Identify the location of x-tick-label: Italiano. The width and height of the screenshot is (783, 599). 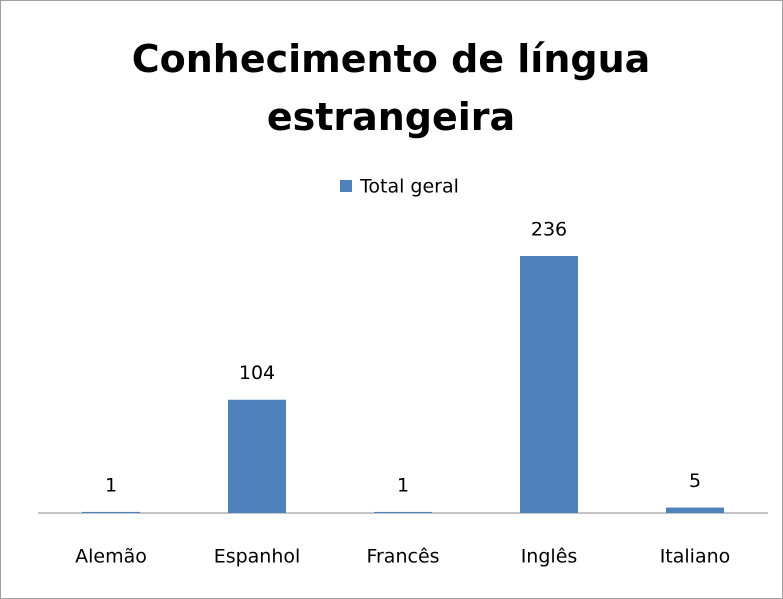
(695, 557).